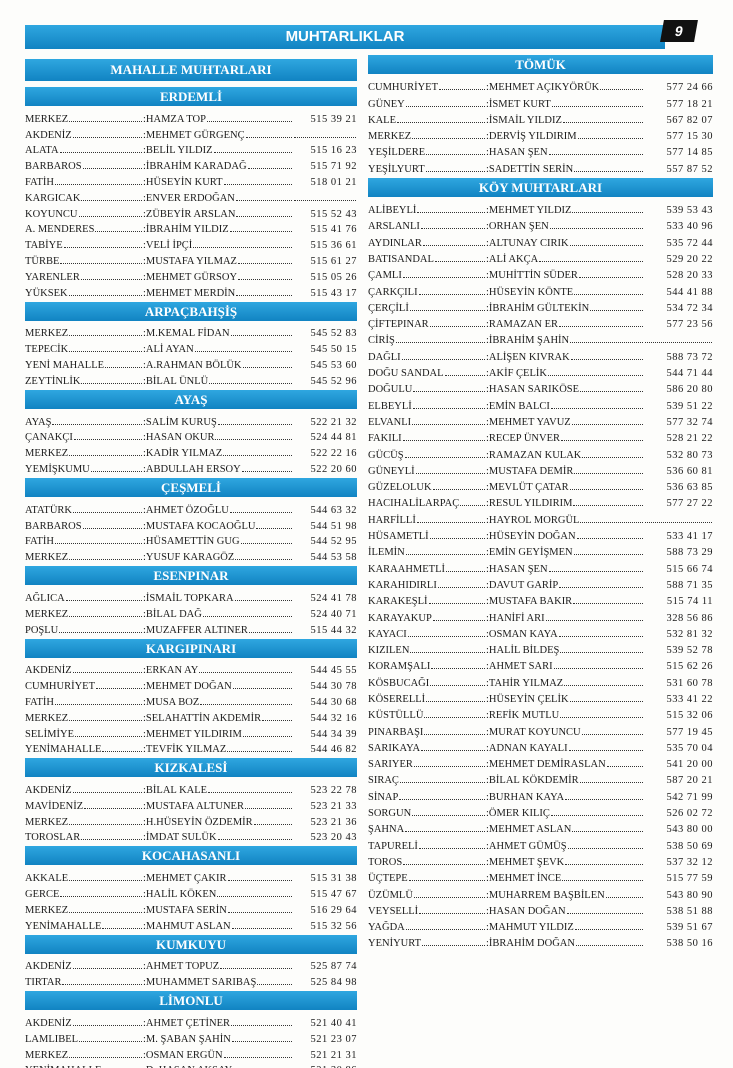 This screenshot has height=1068, width=733. Describe the element at coordinates (218, 1023) in the screenshot. I see `muhtar-cell: :AHMET ÇETİNER` at that location.